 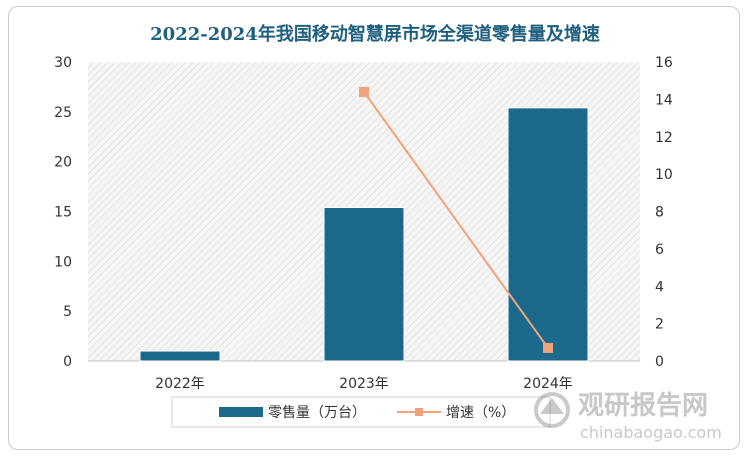 I want to click on y-left-tick-label: 15, so click(x=63, y=213).